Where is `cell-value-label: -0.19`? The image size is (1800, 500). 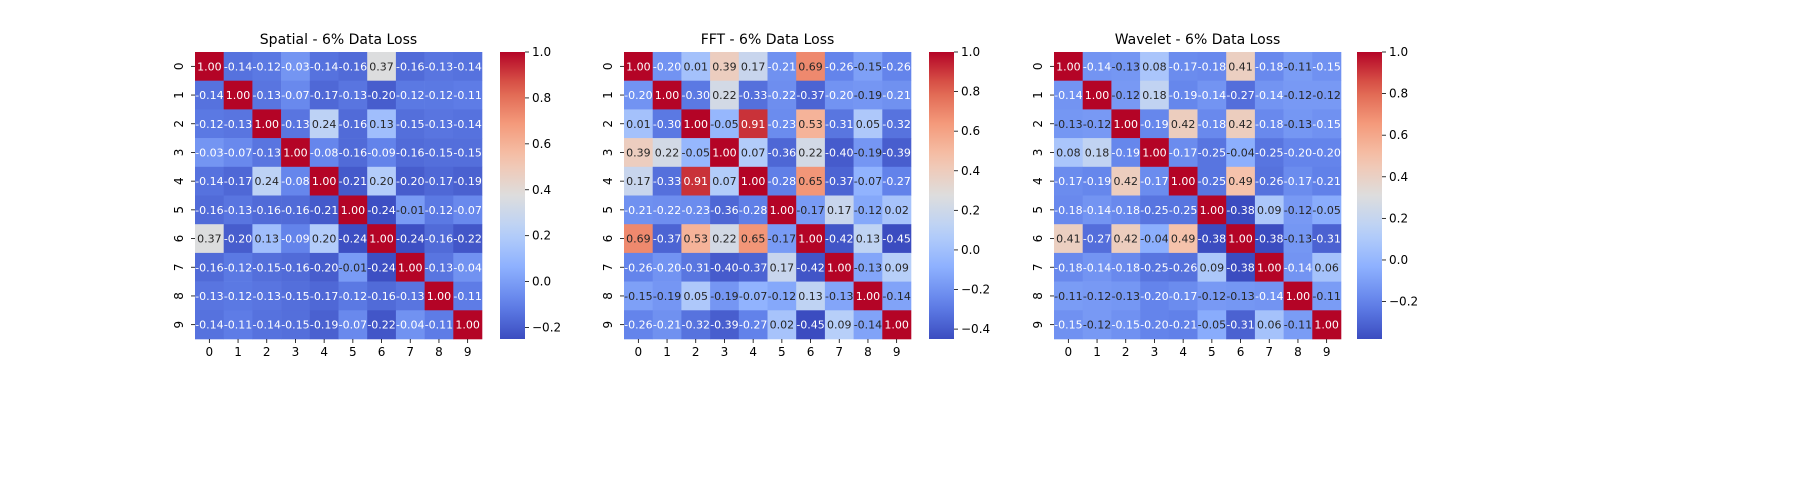 cell-value-label: -0.19 is located at coordinates (724, 296).